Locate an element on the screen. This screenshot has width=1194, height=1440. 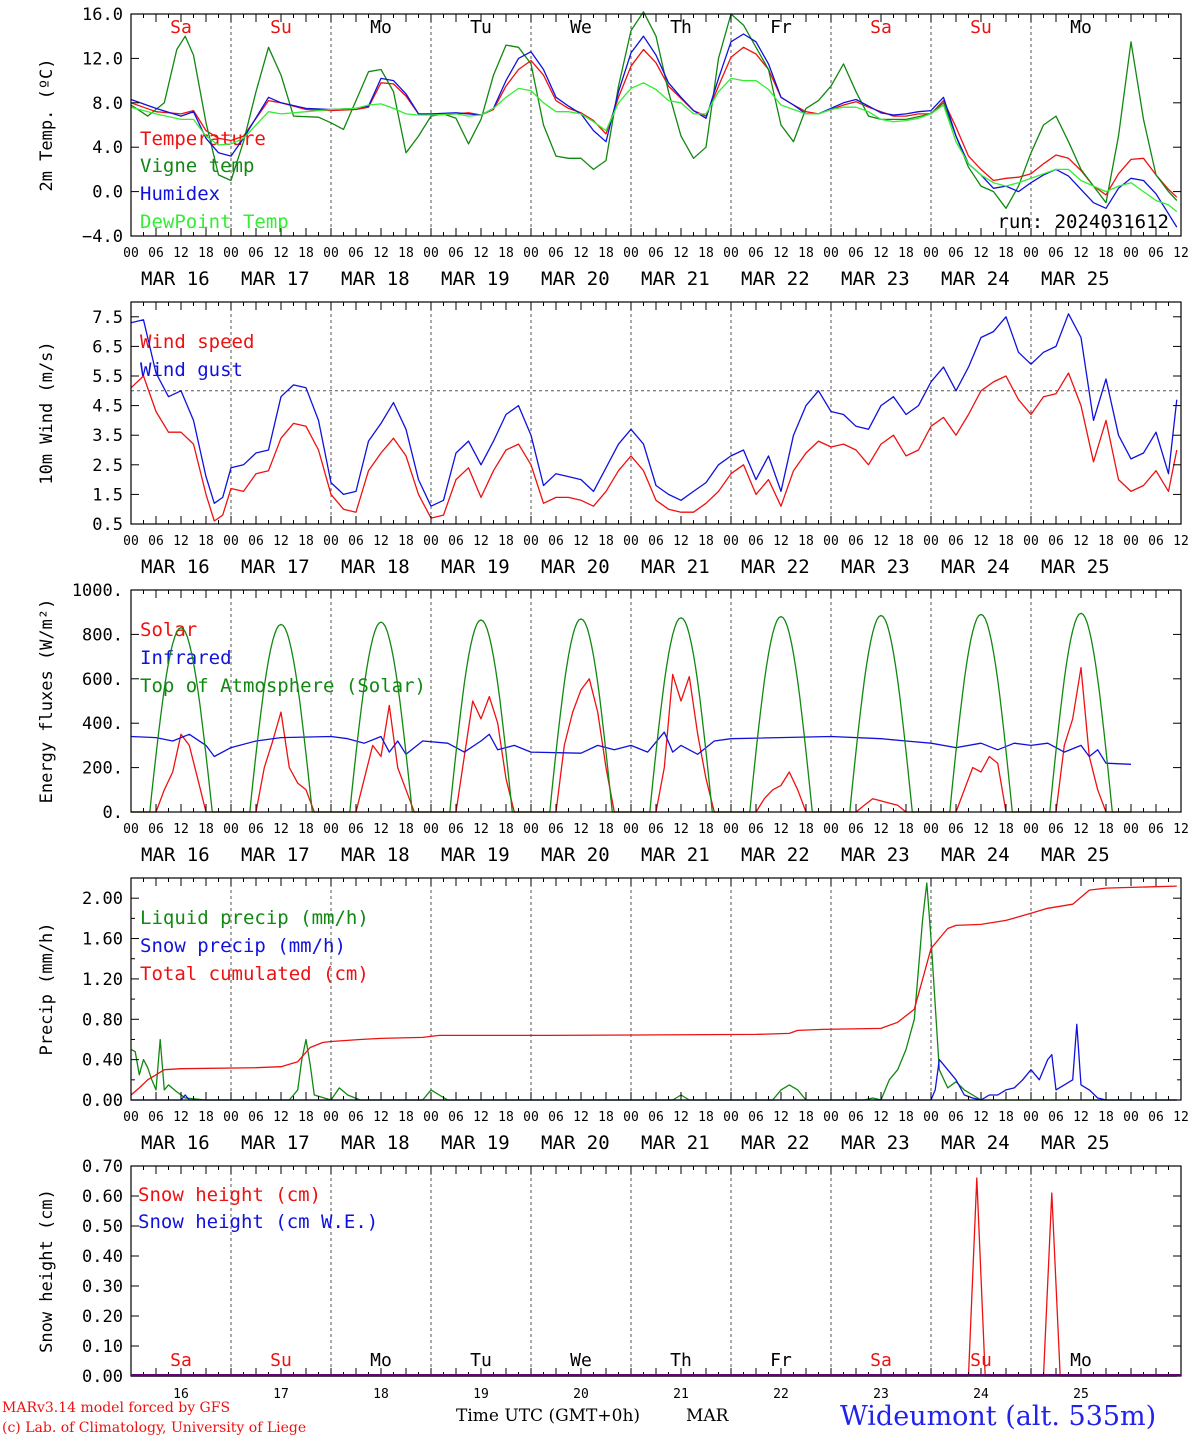
energy-y-tick-label: 200. is located at coordinates (102, 769).